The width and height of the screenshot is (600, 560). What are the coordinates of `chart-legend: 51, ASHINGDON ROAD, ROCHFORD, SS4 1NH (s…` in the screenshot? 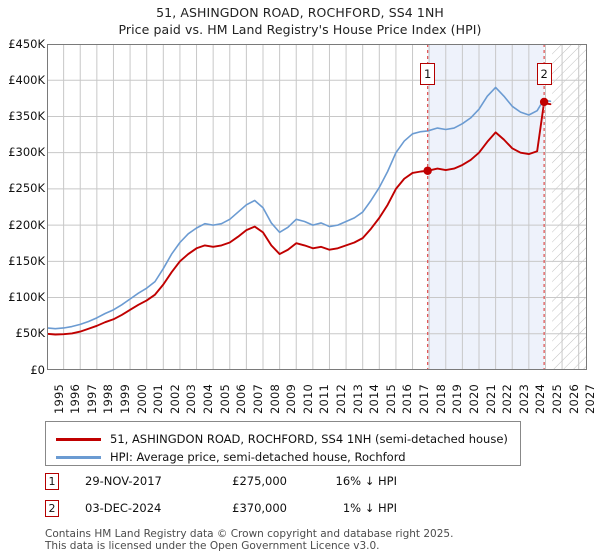 It's located at (283, 443).